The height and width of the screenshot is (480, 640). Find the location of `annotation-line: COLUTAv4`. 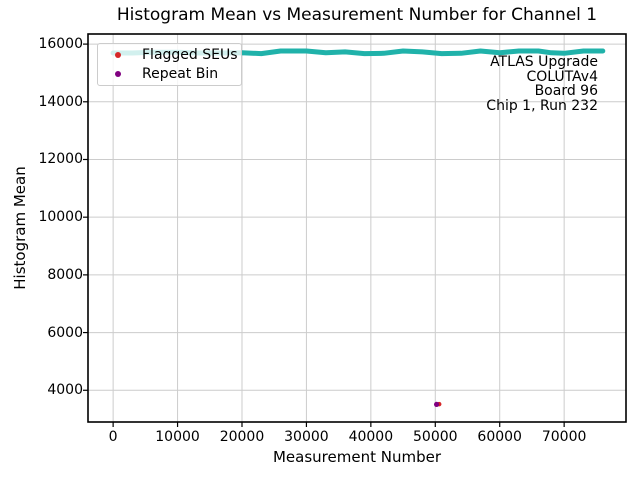

annotation-line: COLUTAv4 is located at coordinates (562, 76).